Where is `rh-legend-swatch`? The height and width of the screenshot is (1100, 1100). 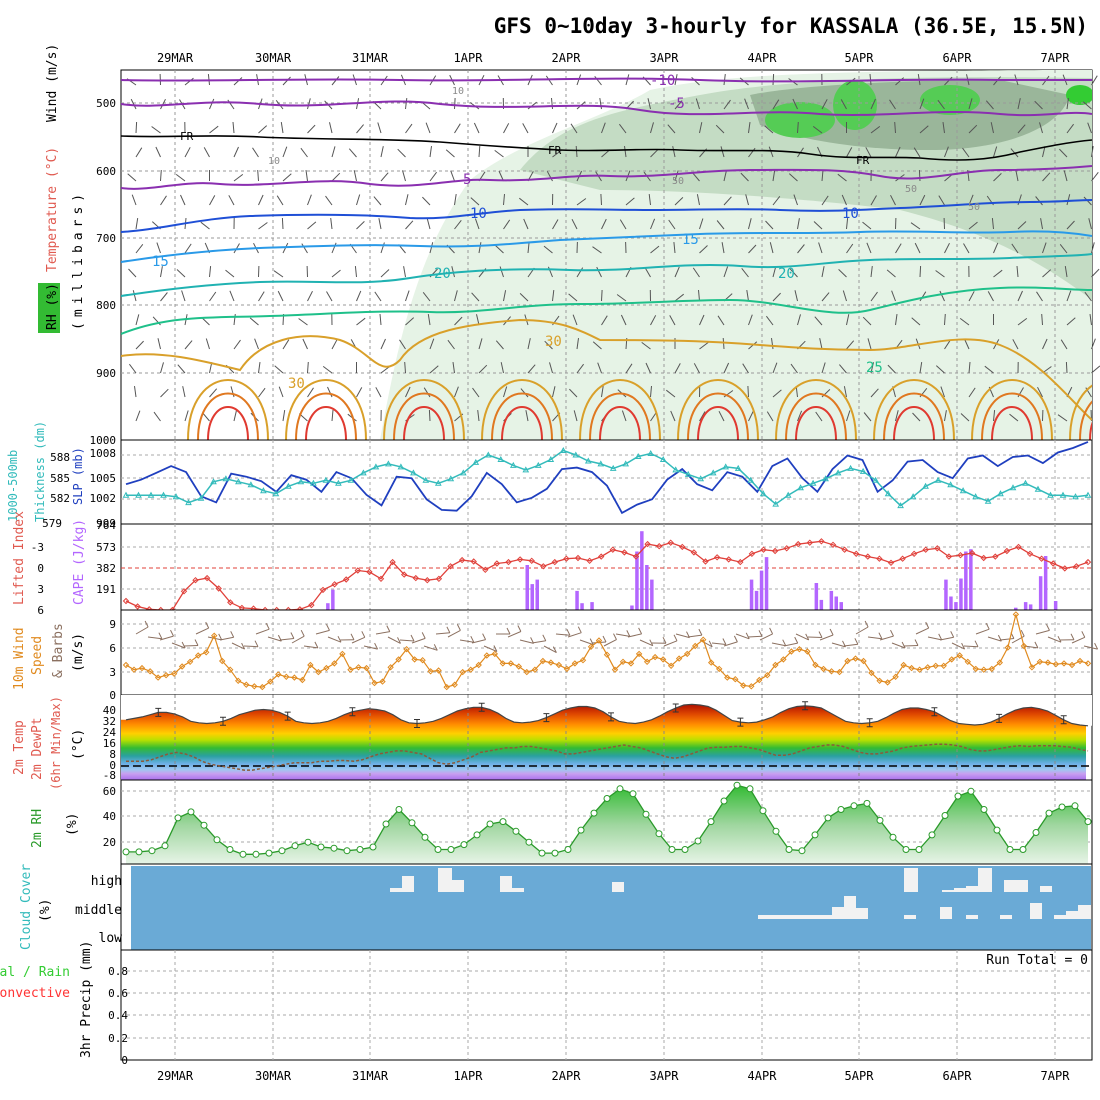
rh-legend-swatch is located at coordinates (49, 308).